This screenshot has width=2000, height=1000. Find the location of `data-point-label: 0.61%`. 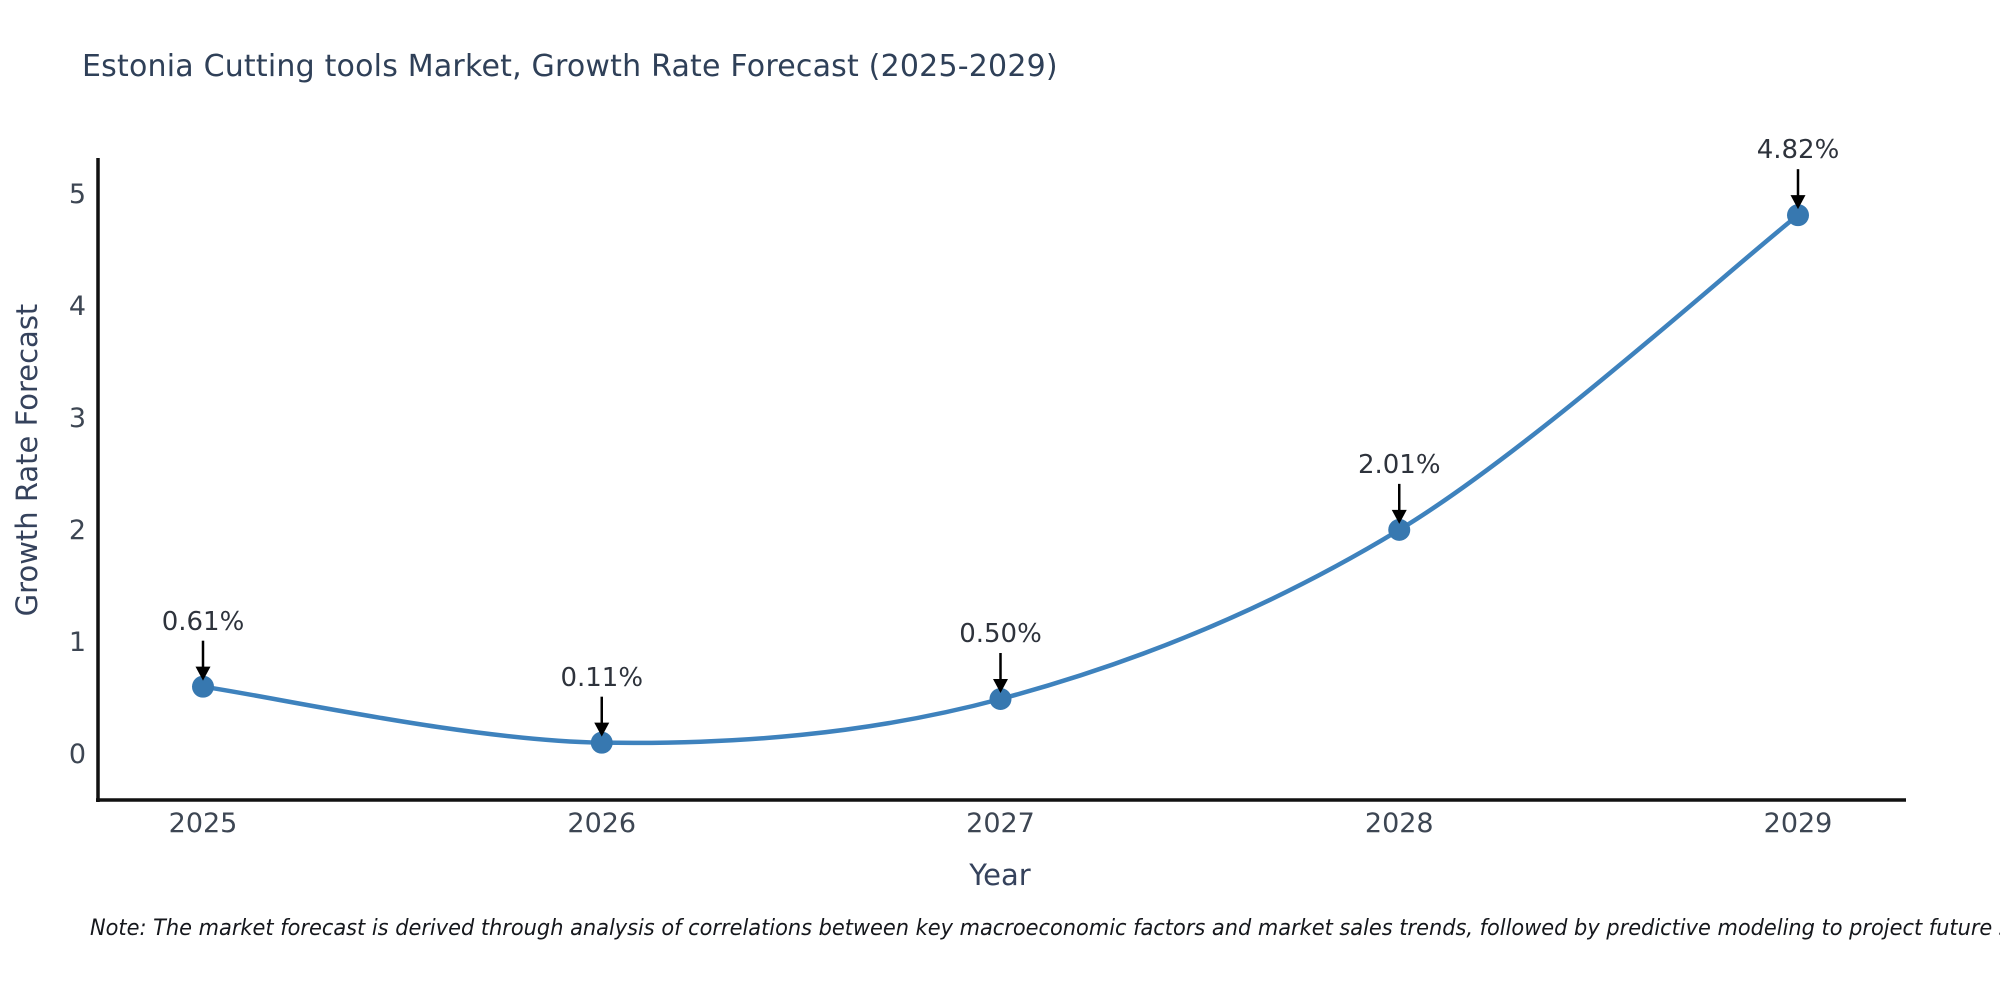

data-point-label: 0.61% is located at coordinates (203, 621).